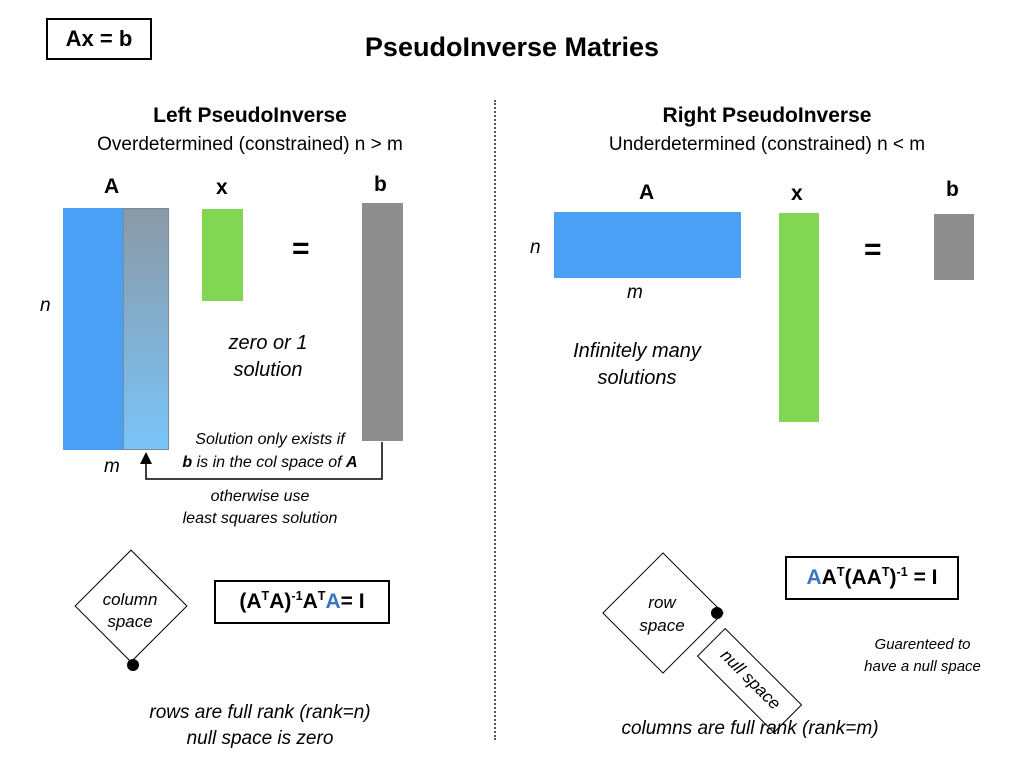 This screenshot has width=1024, height=768. What do you see at coordinates (382, 322) in the screenshot?
I see `left-vector-b` at bounding box center [382, 322].